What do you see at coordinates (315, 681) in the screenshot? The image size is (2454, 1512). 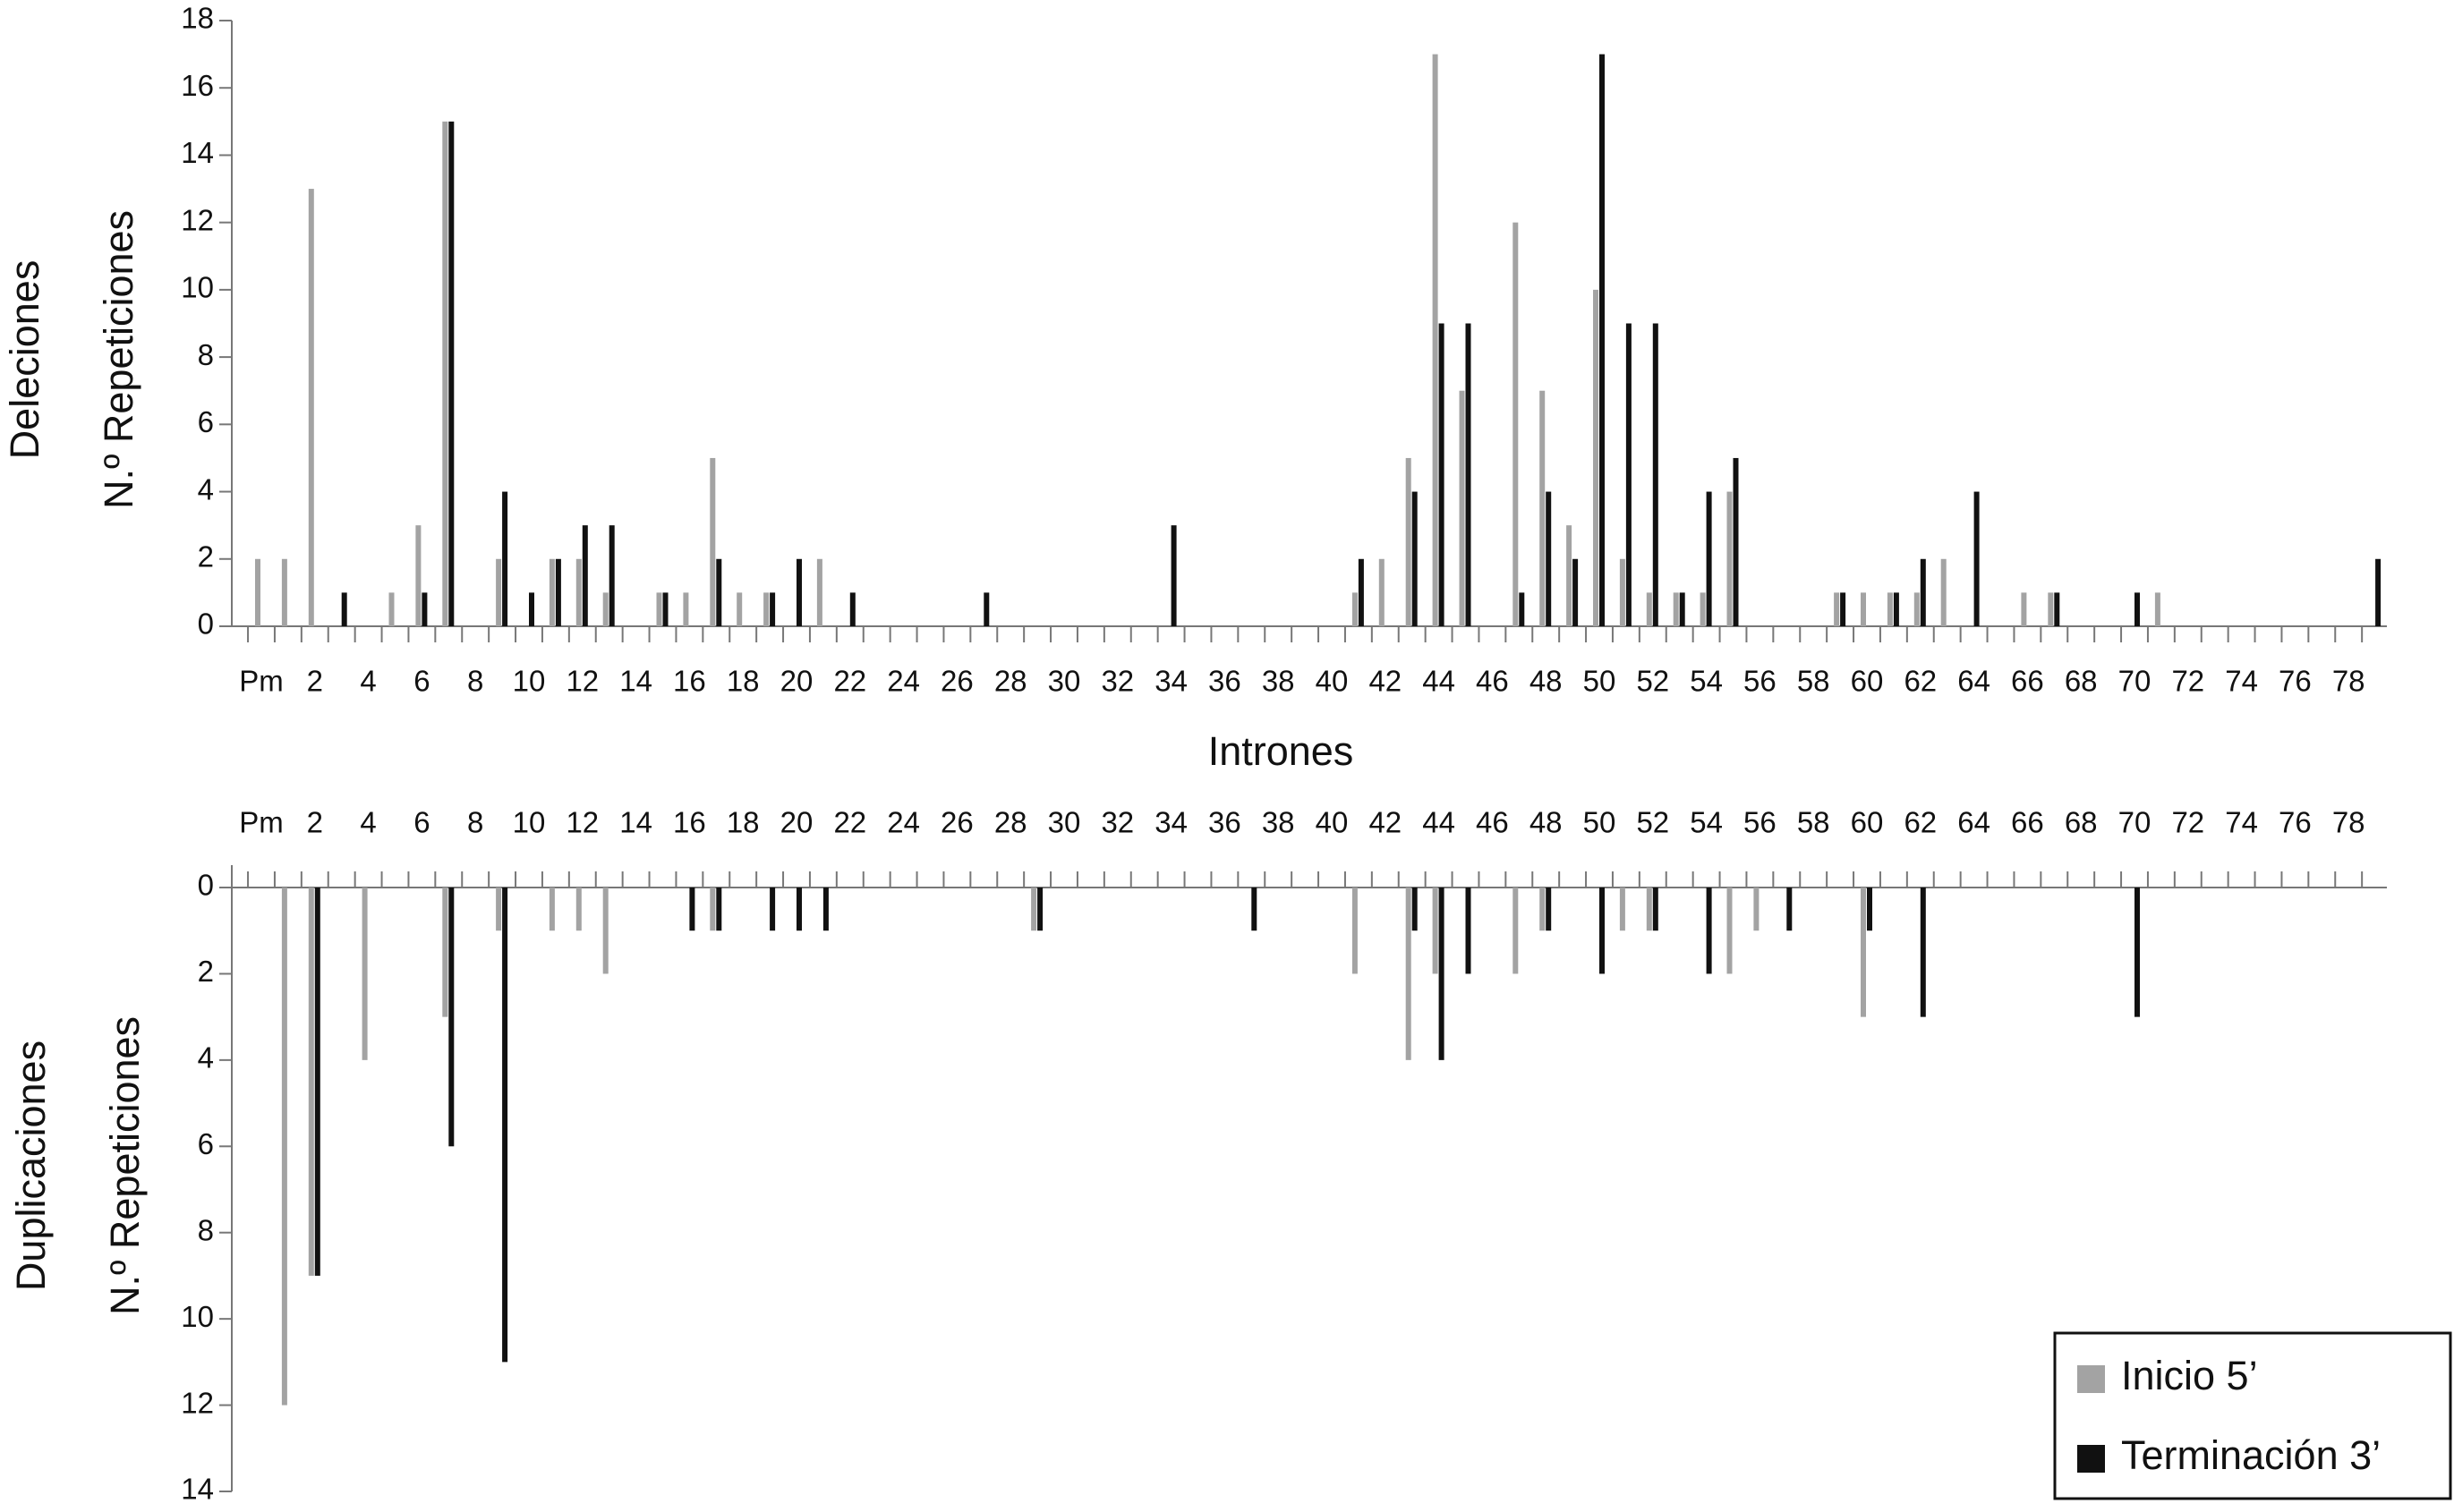 I see `x-tick-label: 2` at bounding box center [315, 681].